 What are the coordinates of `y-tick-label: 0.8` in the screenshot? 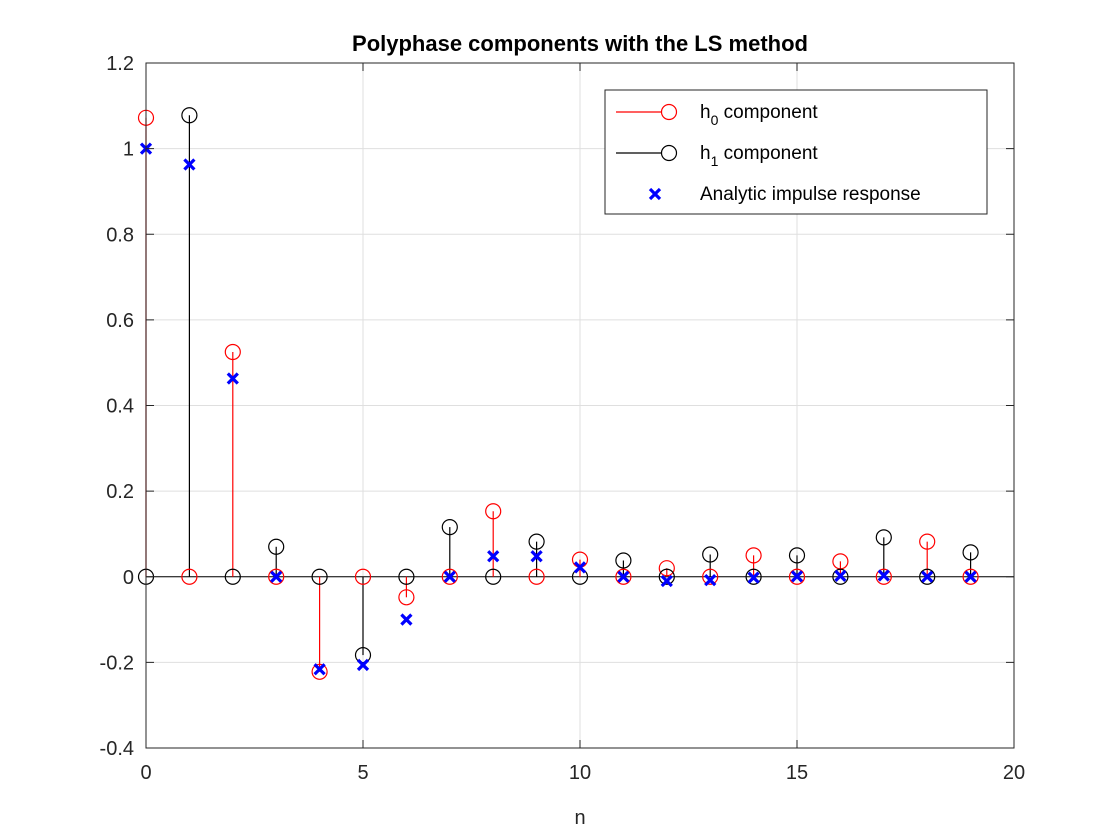 It's located at (120, 235).